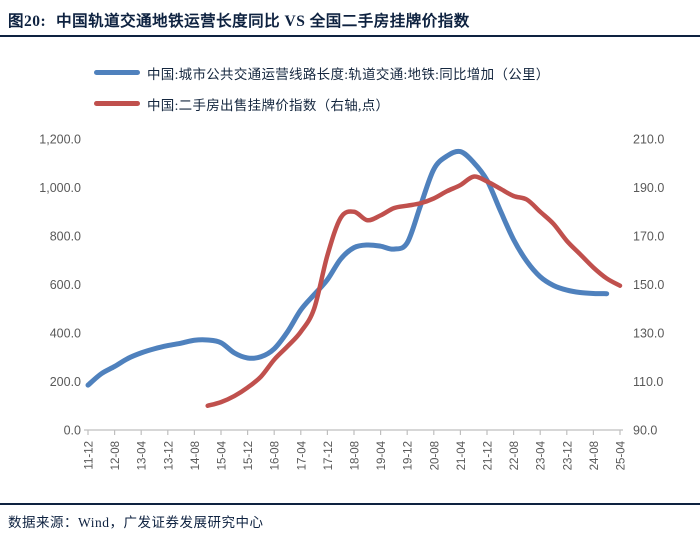 Image resolution: width=700 pixels, height=538 pixels. Describe the element at coordinates (72, 431) in the screenshot. I see `left-axis-label: 0.0` at that location.